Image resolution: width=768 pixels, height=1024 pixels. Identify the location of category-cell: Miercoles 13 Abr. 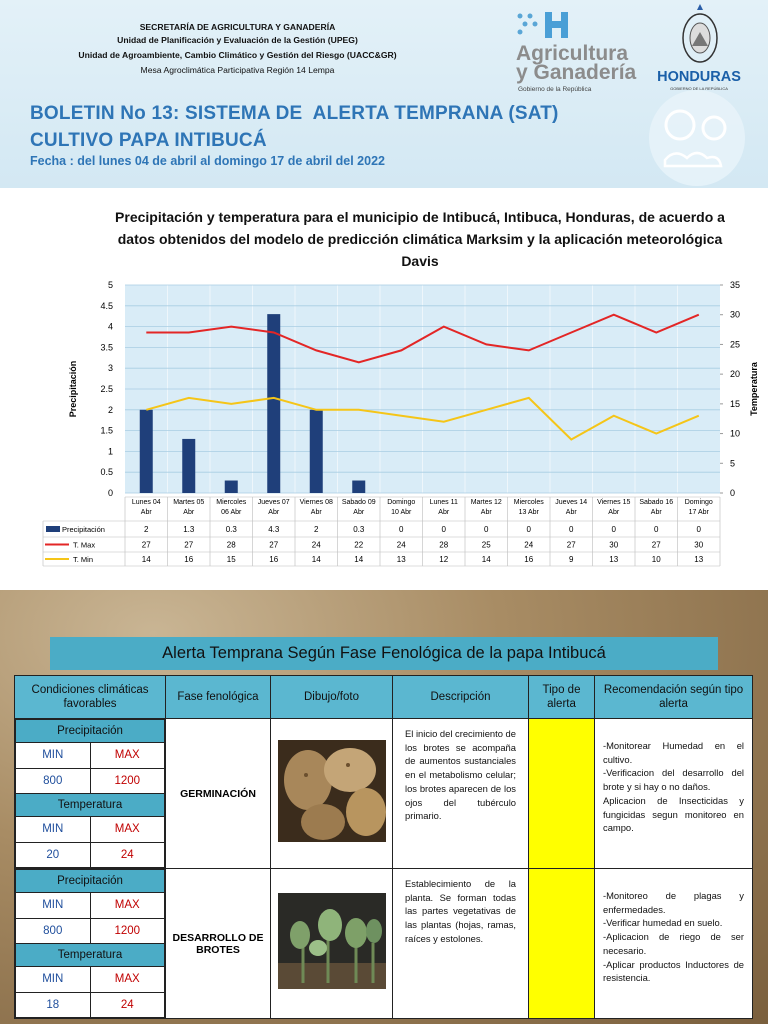
(528, 507).